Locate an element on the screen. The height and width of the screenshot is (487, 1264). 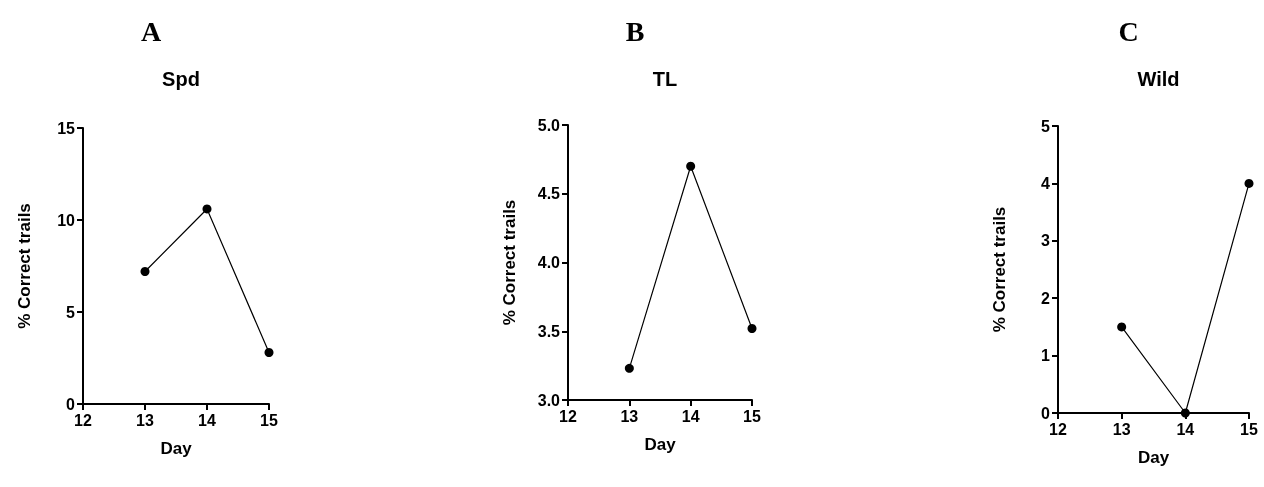
y-tick-label: 3.5 is located at coordinates (549, 331).